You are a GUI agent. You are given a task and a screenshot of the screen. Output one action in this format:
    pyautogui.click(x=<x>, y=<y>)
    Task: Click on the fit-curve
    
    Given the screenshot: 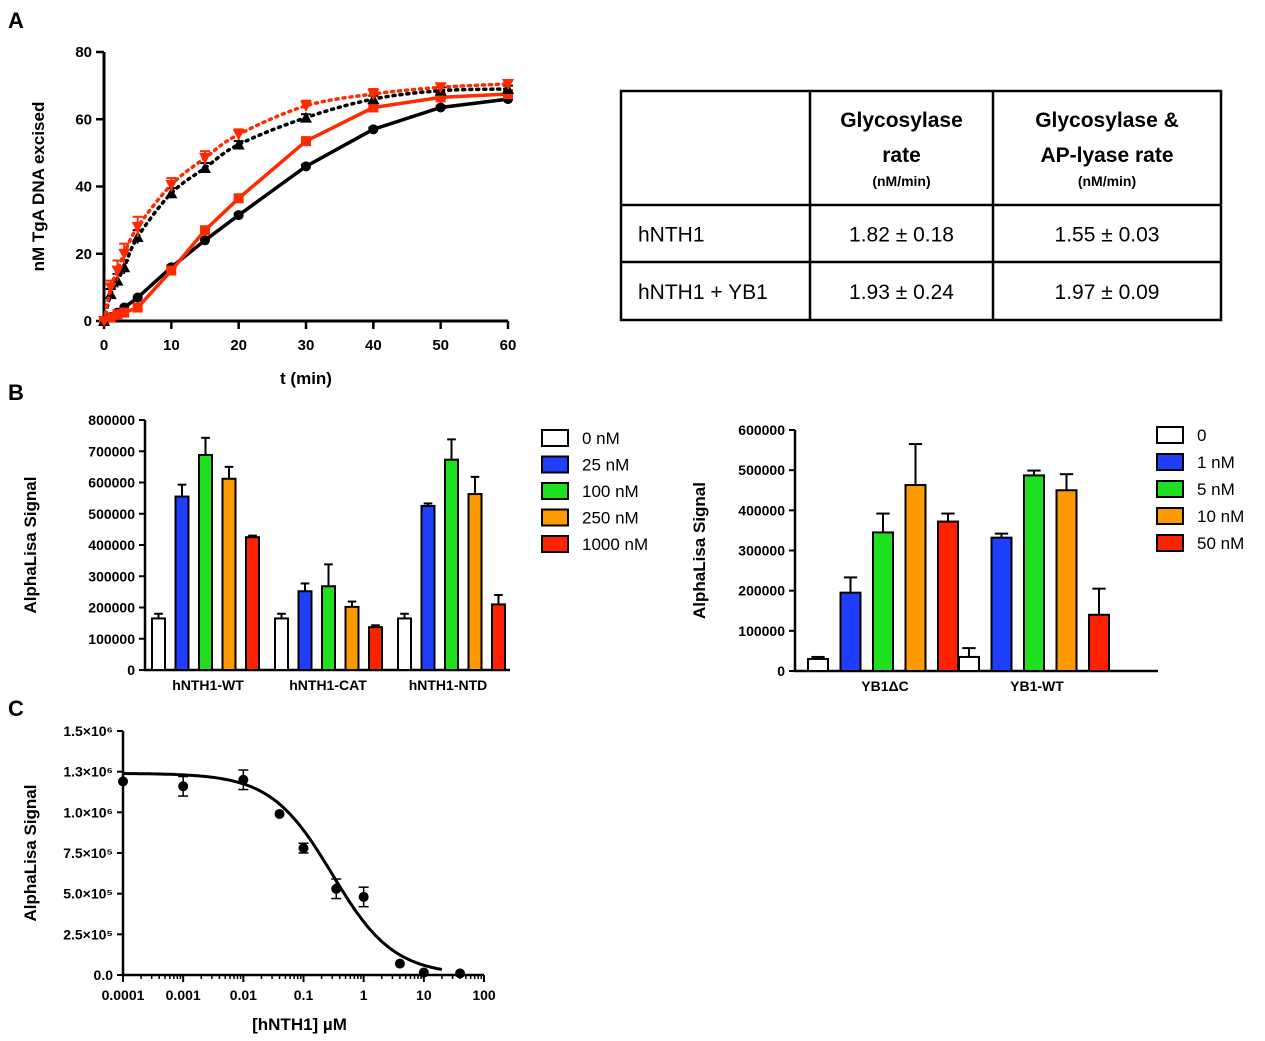 What is the action you would take?
    pyautogui.click(x=283, y=871)
    